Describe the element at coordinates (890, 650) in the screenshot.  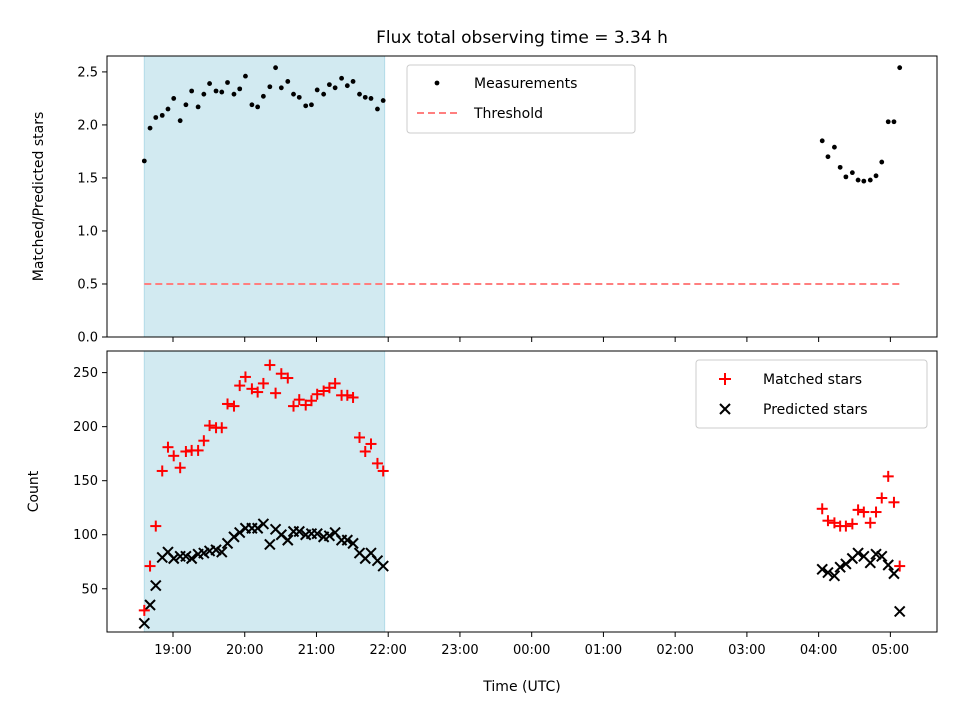
I see `x-tick-label: 05:00` at that location.